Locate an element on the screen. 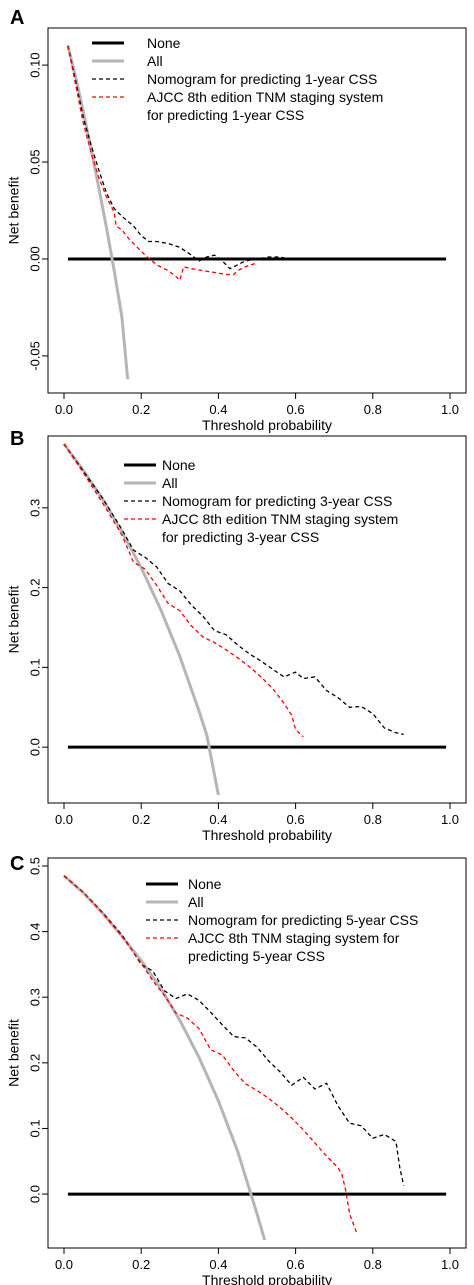 Image resolution: width=474 pixels, height=1285 pixels. panel-c-y-tick-label: 0.4 is located at coordinates (34, 932).